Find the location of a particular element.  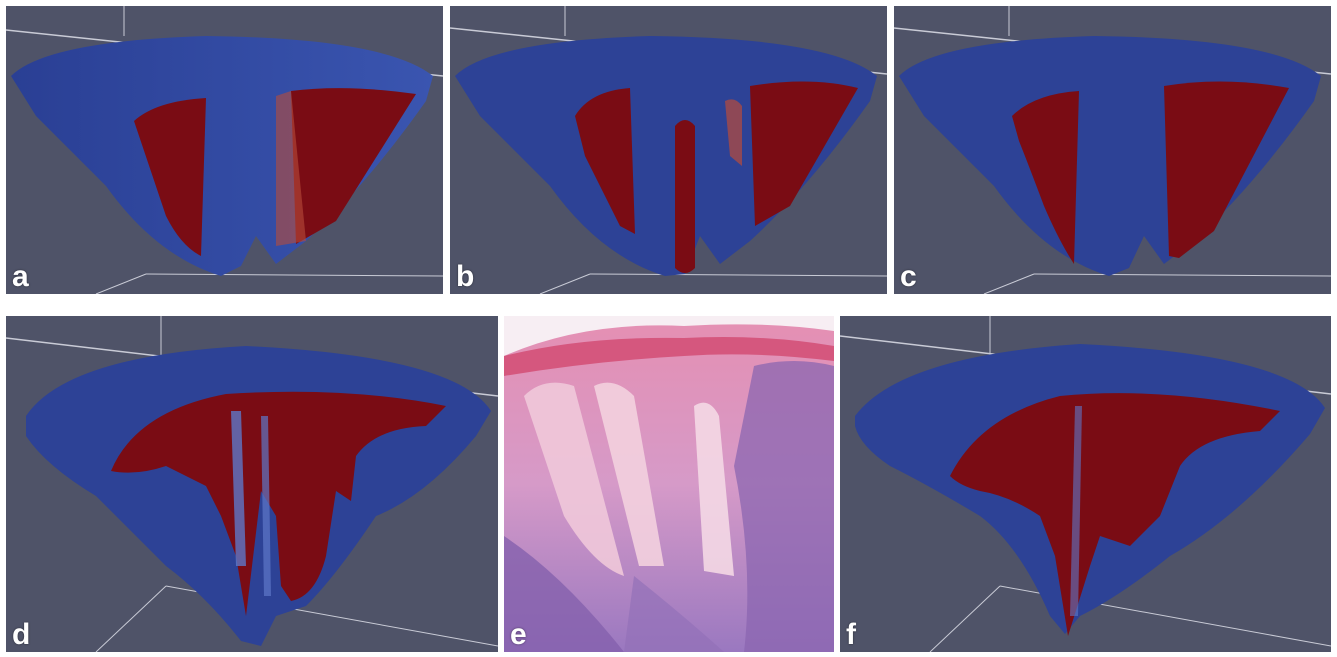

render-b is located at coordinates (668, 150).